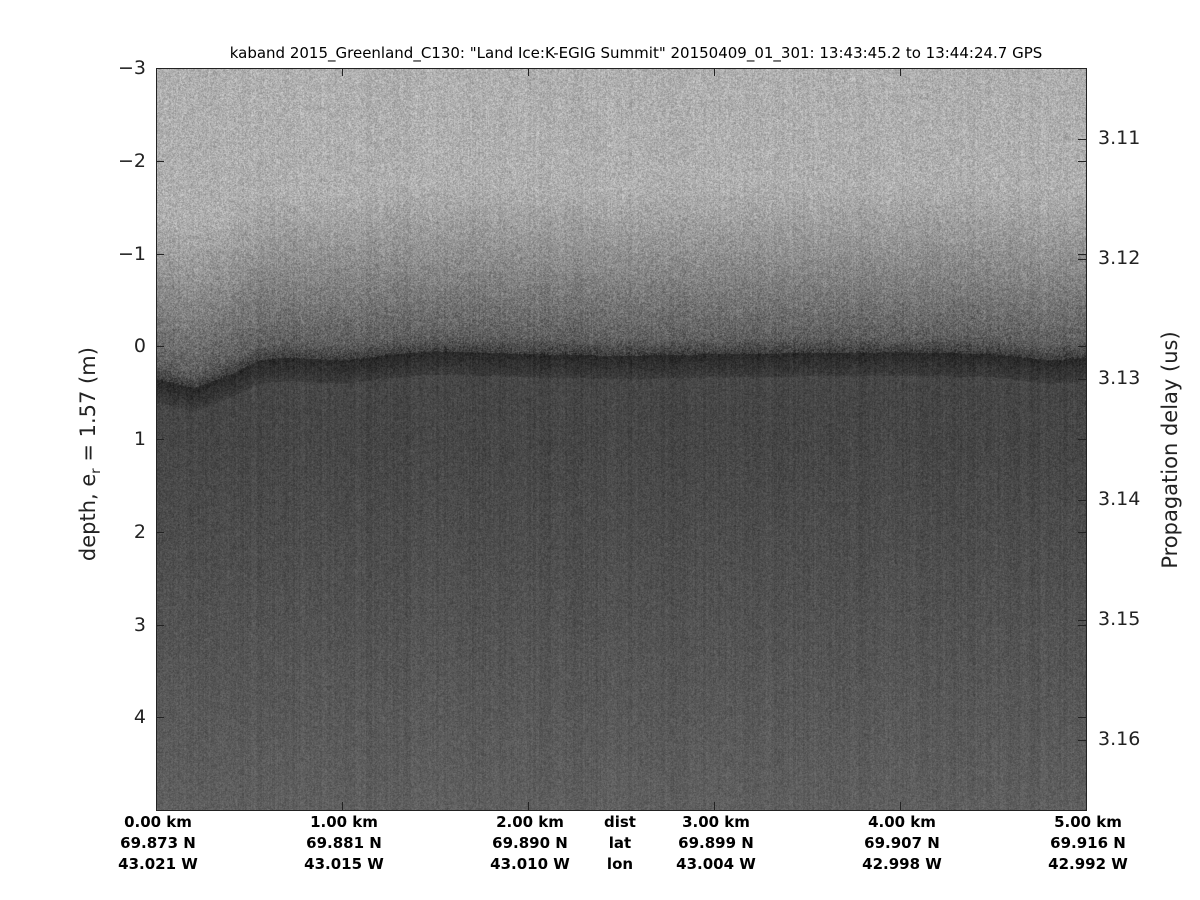 The height and width of the screenshot is (900, 1200). I want to click on x-dist-label: 1.00 km, so click(344, 822).